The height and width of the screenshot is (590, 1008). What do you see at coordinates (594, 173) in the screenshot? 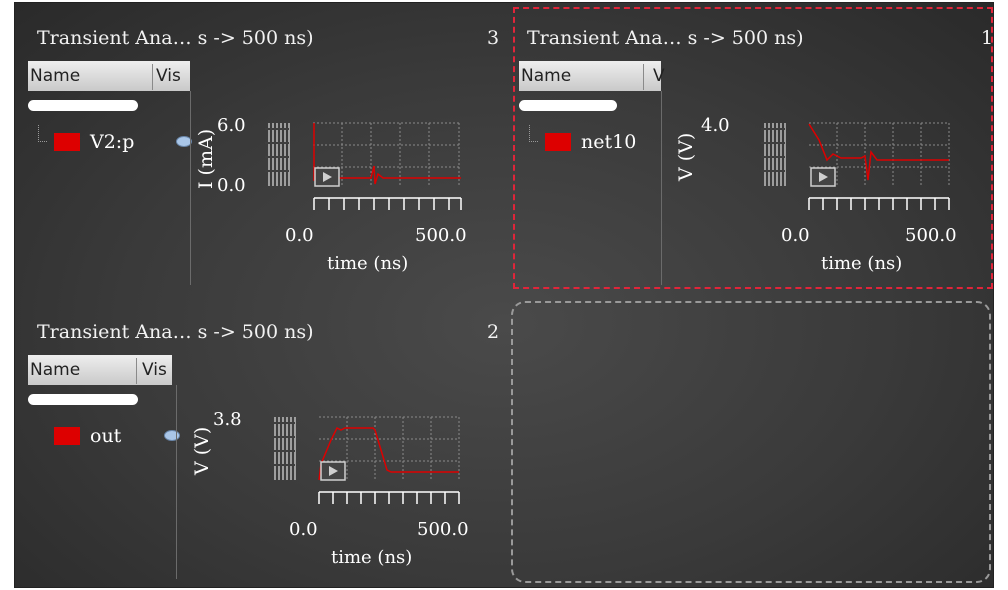
I see `signal-list: Name V net10` at bounding box center [594, 173].